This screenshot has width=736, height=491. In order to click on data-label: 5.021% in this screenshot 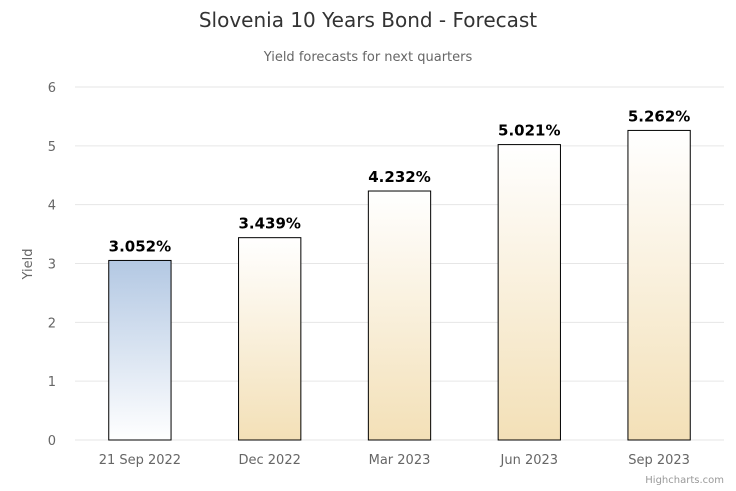, I will do `click(529, 131)`.